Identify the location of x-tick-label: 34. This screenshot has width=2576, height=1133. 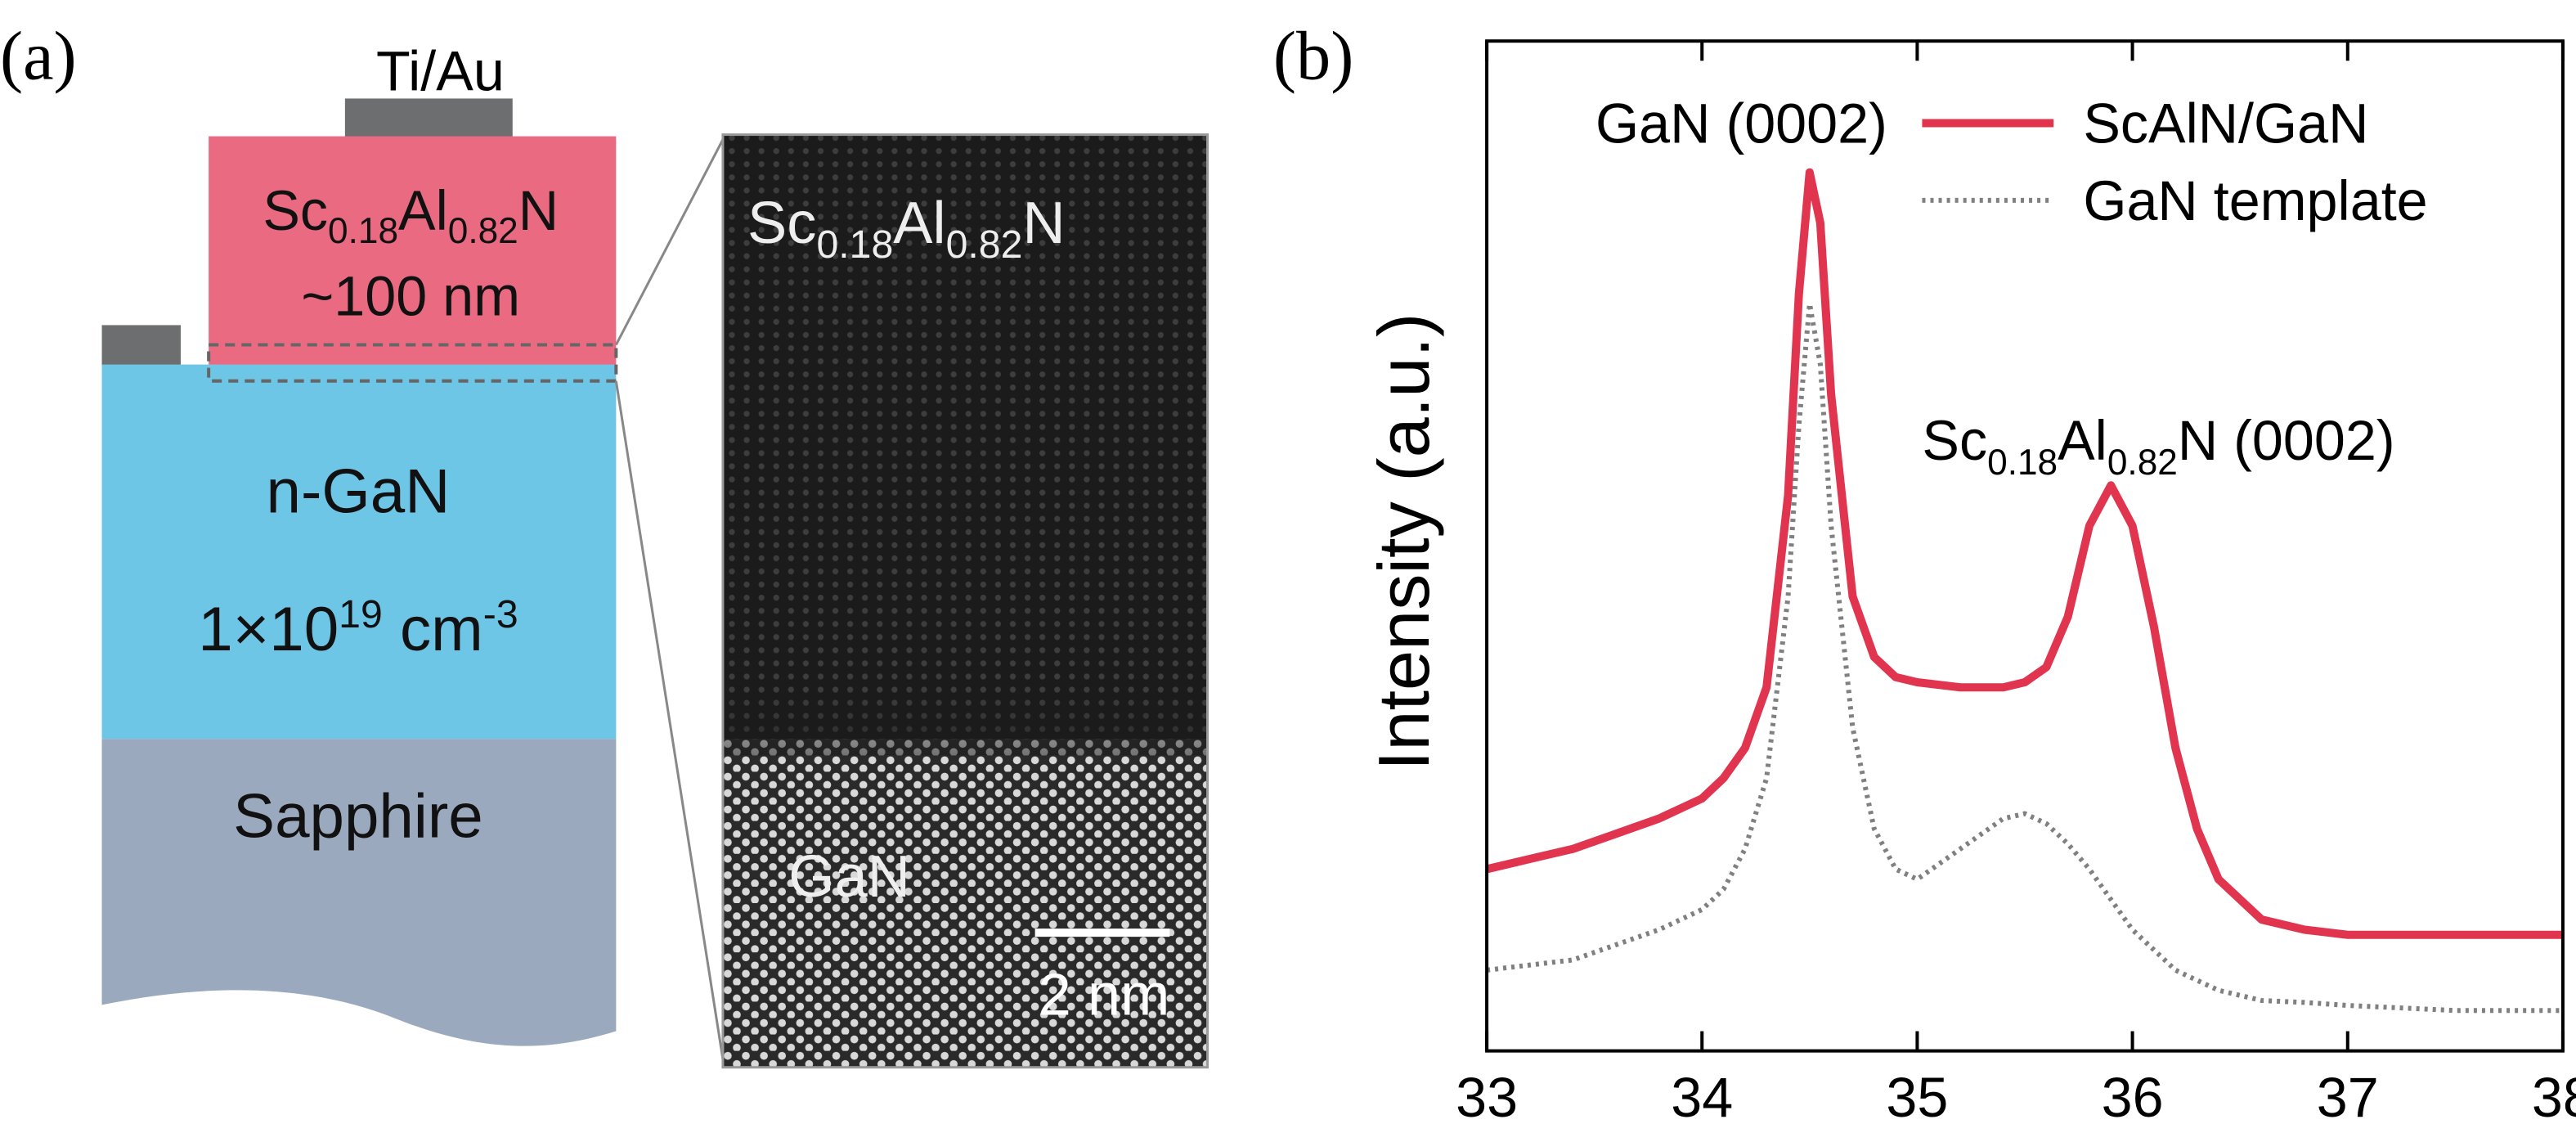
(1702, 1098).